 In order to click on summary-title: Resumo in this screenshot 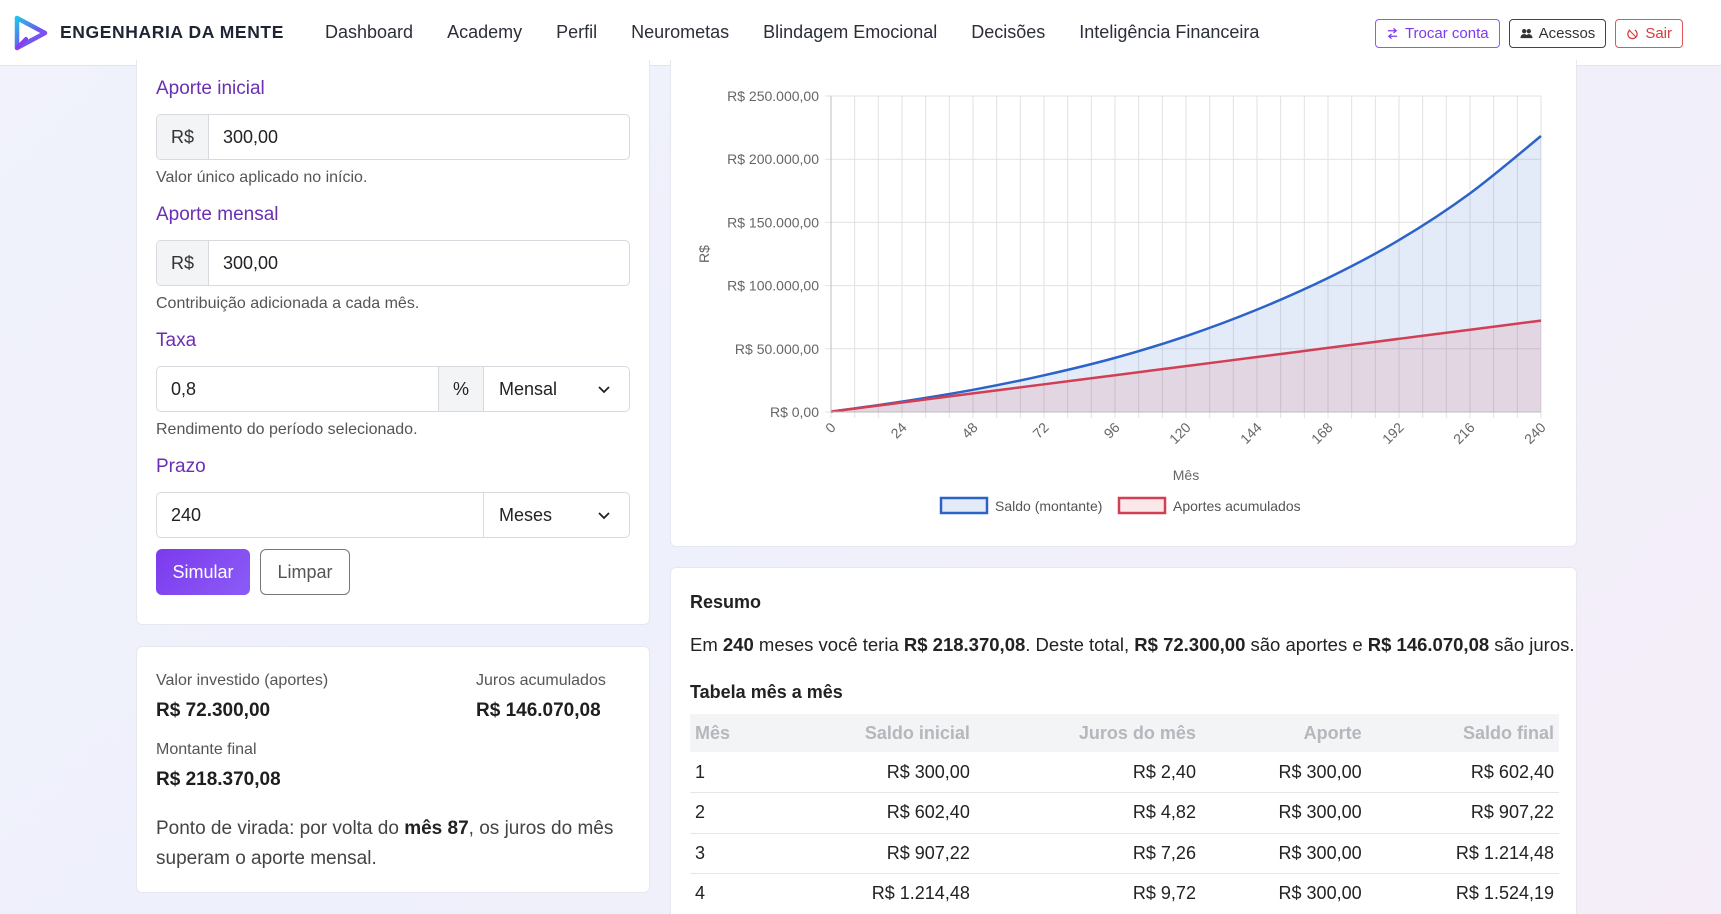, I will do `click(726, 602)`.